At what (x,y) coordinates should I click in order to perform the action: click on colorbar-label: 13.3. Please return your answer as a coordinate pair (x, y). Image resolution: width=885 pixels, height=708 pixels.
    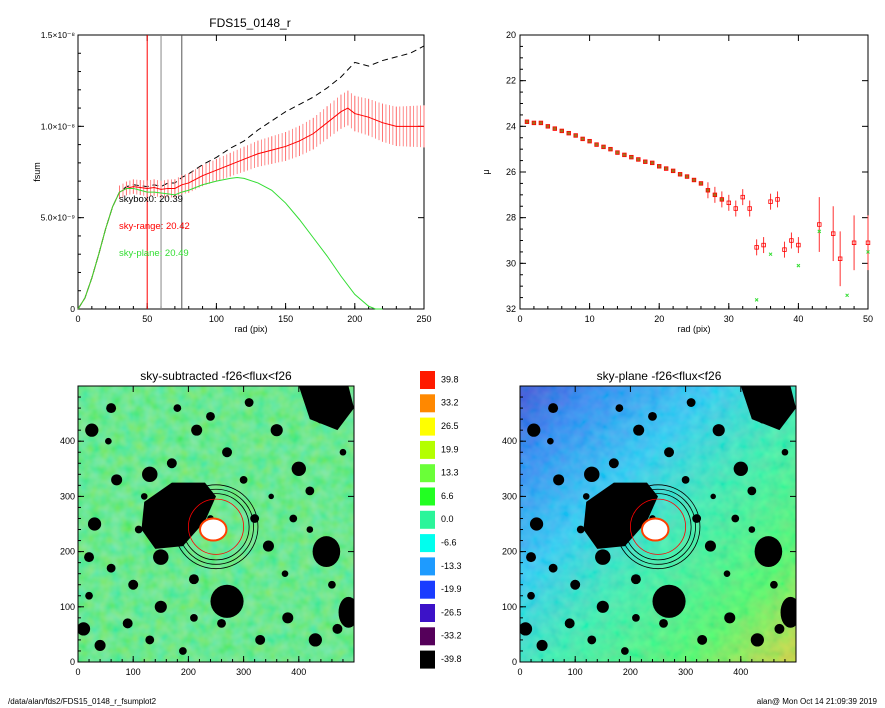
    Looking at the image, I should click on (450, 473).